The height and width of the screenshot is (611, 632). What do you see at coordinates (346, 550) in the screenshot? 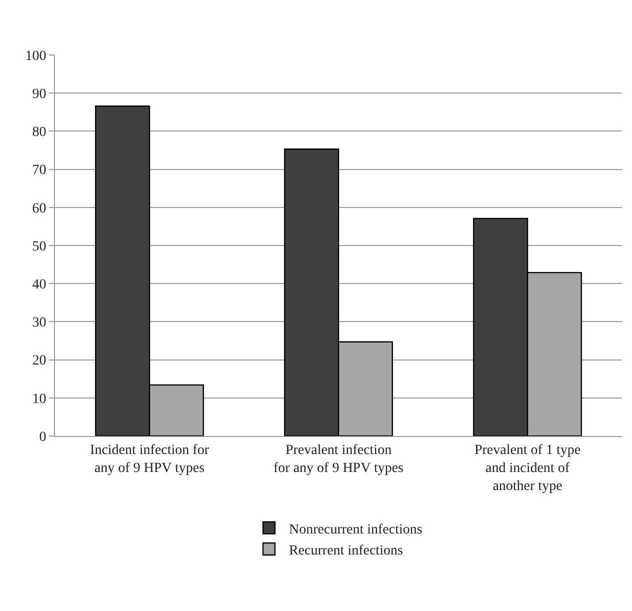
I see `legend-label: Recurrent infections` at bounding box center [346, 550].